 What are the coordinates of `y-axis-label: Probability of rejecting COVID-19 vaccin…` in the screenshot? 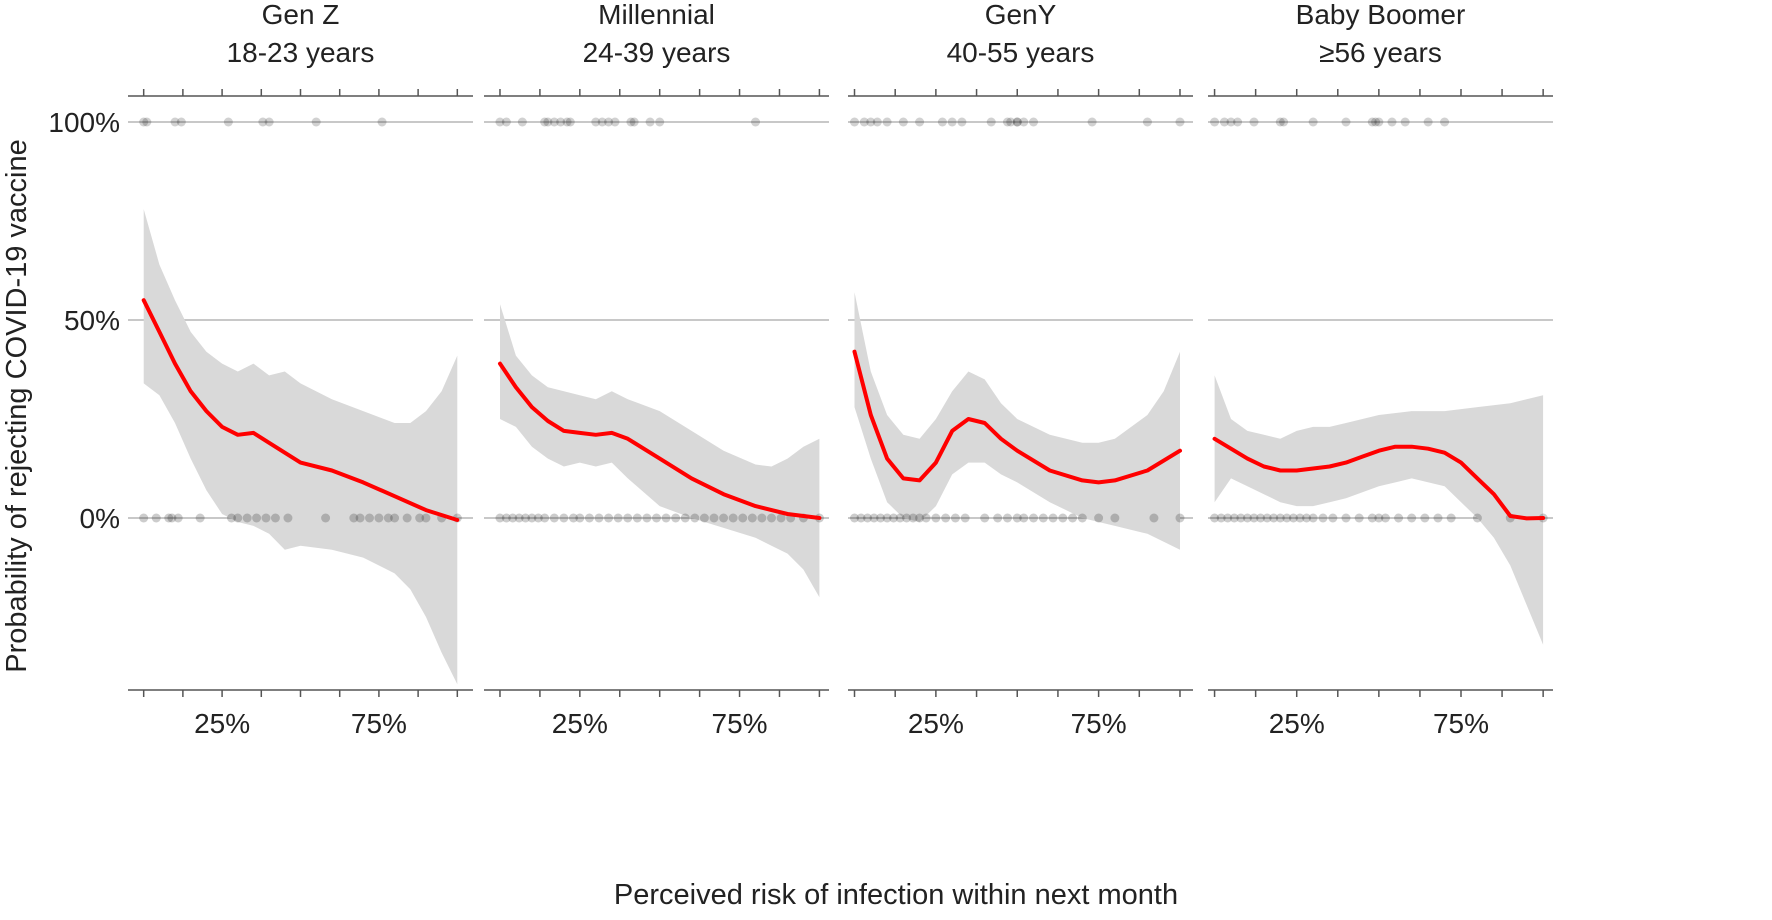 It's located at (17, 406).